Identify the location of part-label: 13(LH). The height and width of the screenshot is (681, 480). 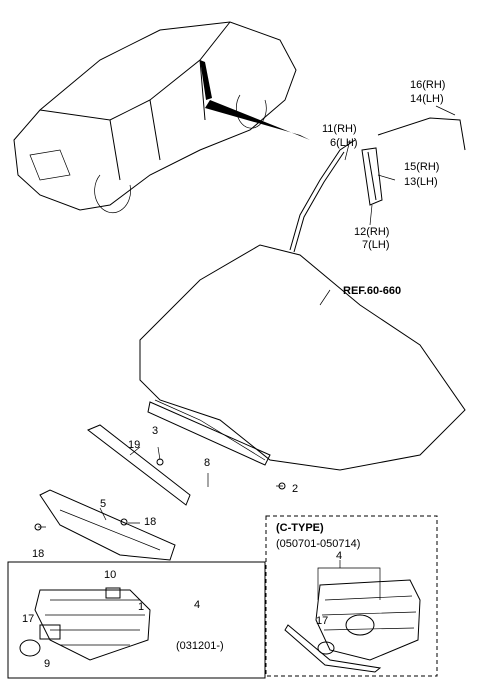
(421, 182).